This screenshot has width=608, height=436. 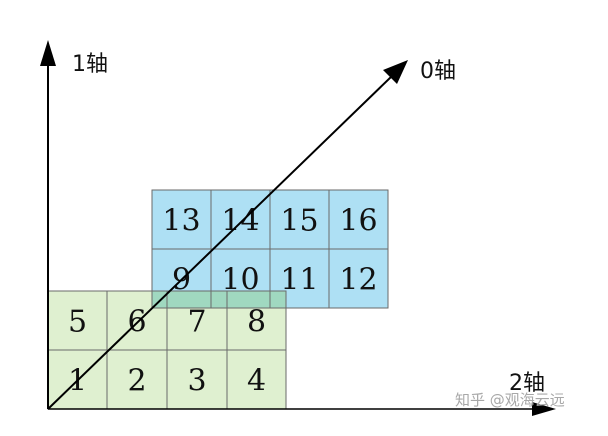 I want to click on axis-2-arrow-icon, so click(x=544, y=409).